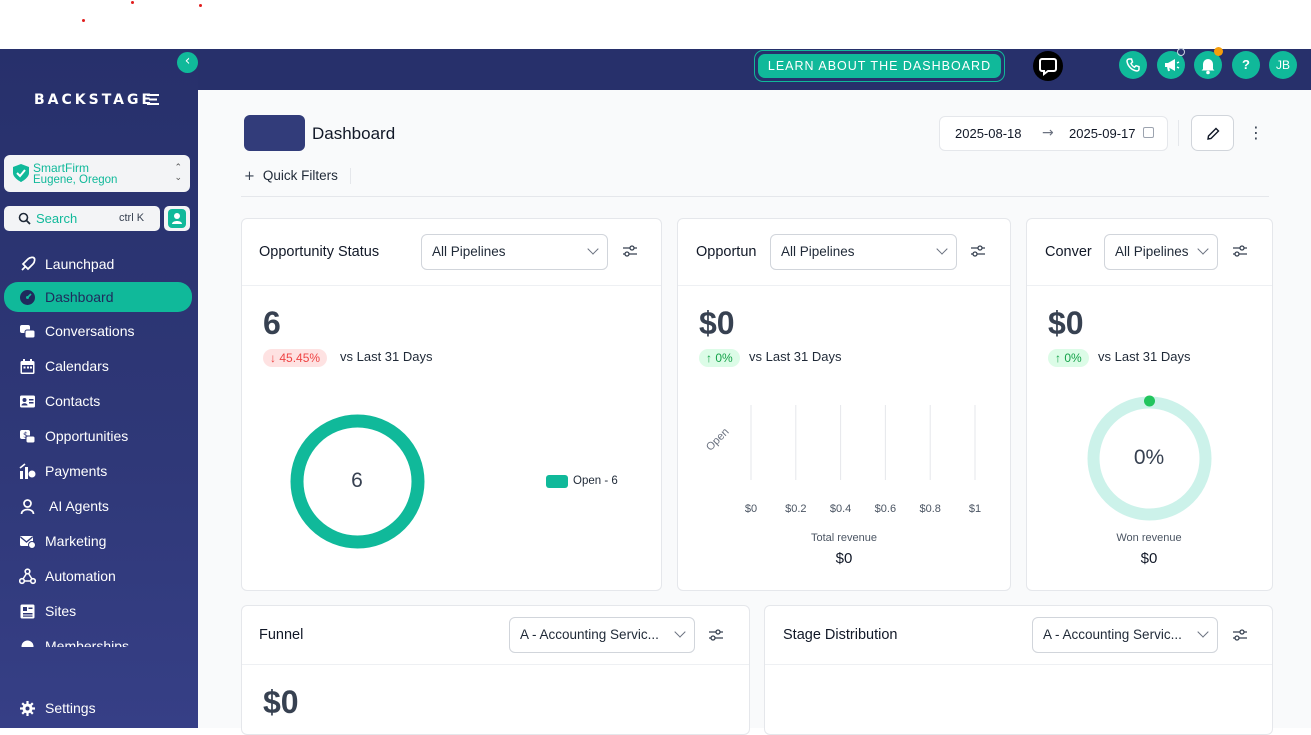 The width and height of the screenshot is (1311, 735). I want to click on agent-icon, so click(27, 507).